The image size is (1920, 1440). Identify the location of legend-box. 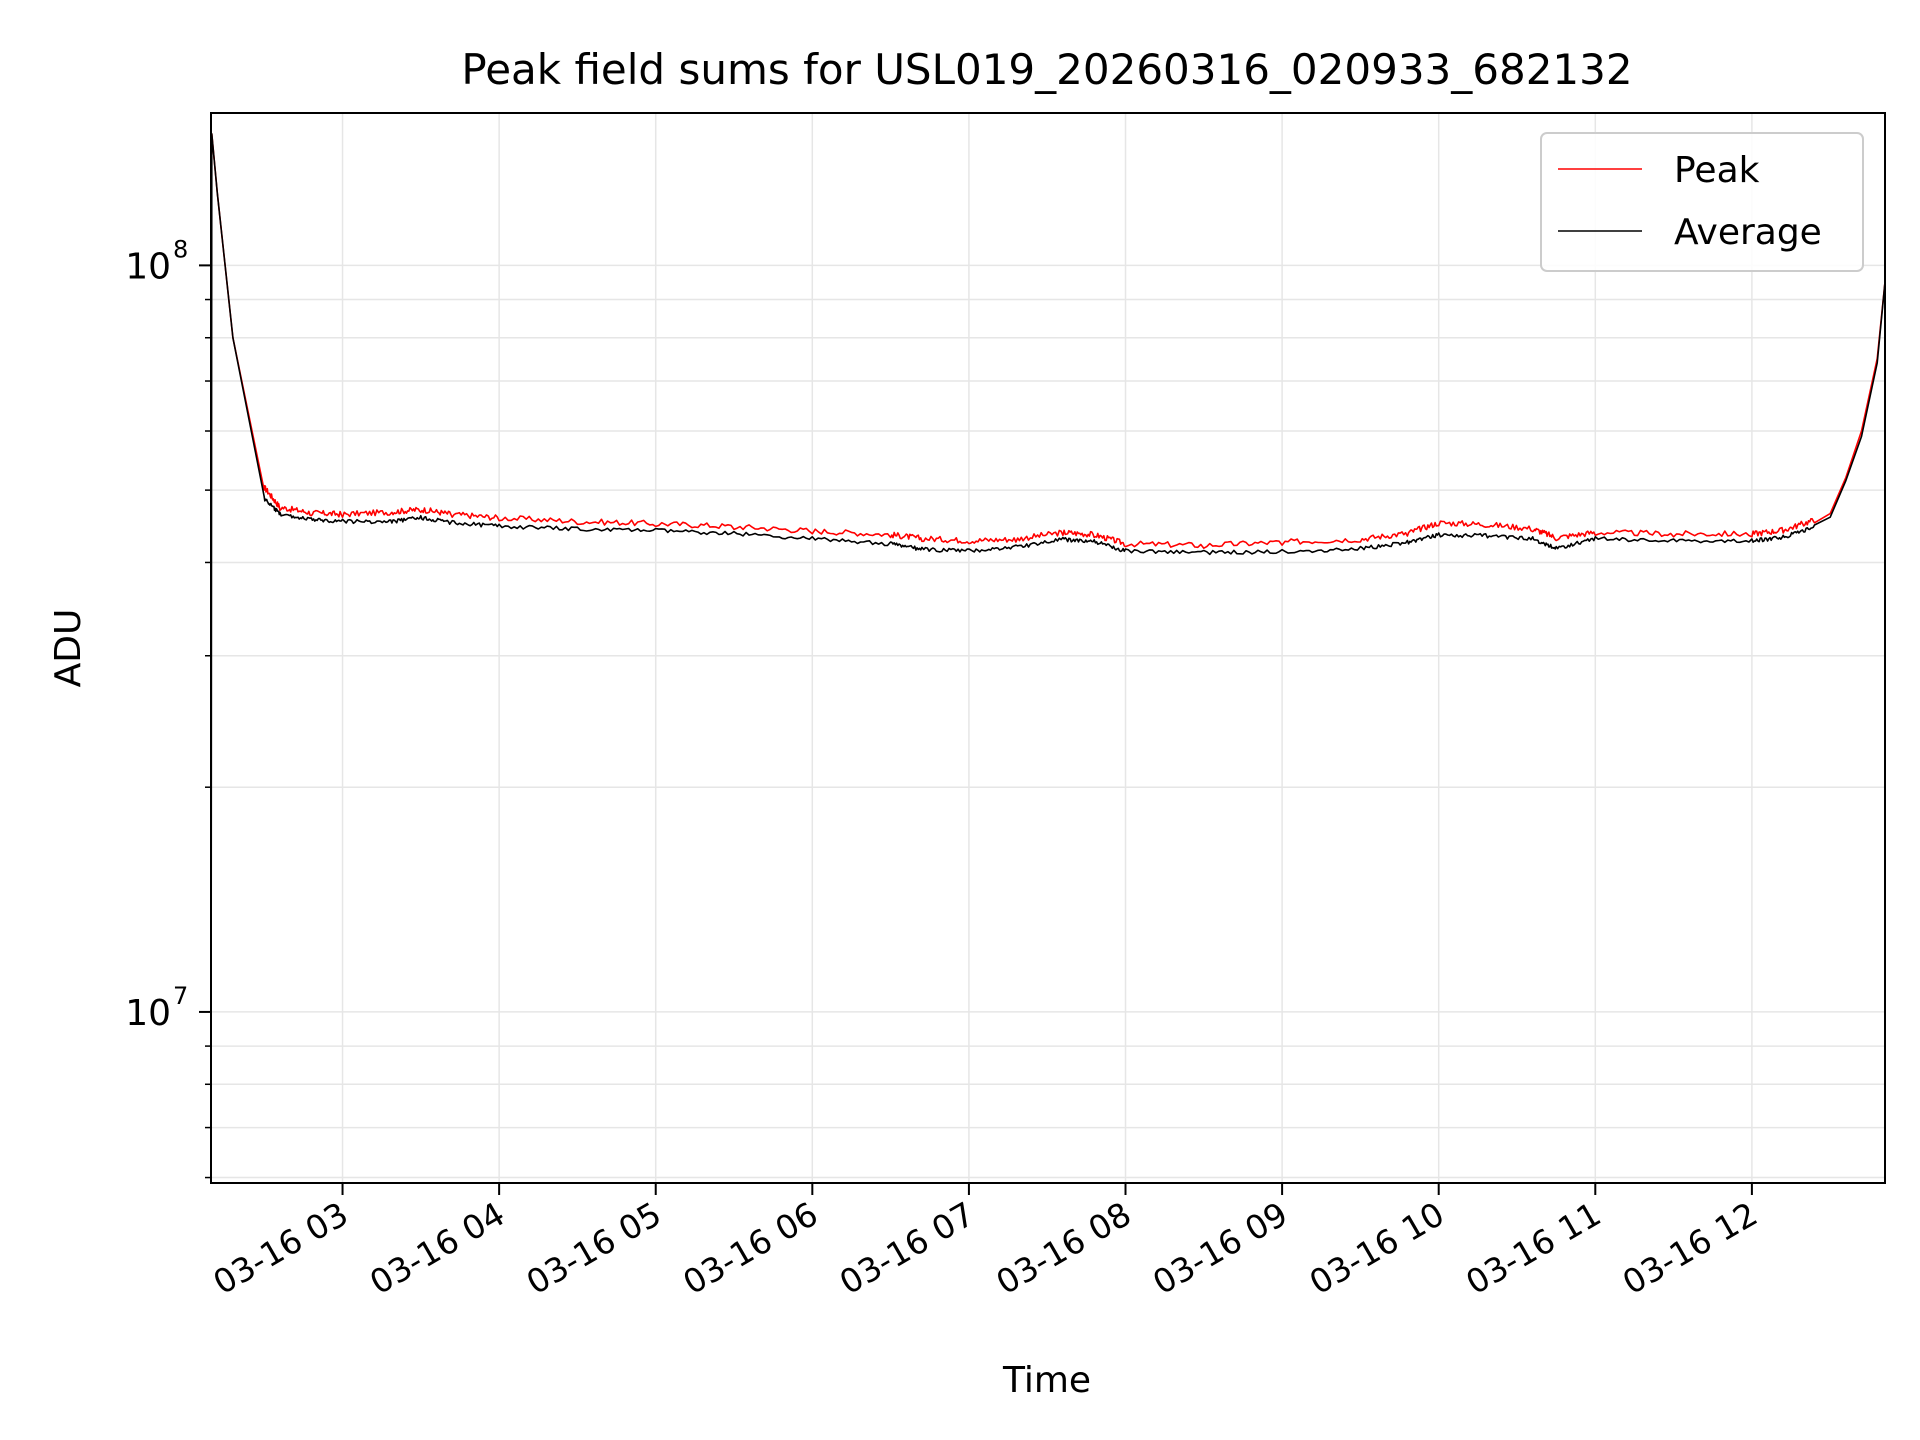
(1702, 202).